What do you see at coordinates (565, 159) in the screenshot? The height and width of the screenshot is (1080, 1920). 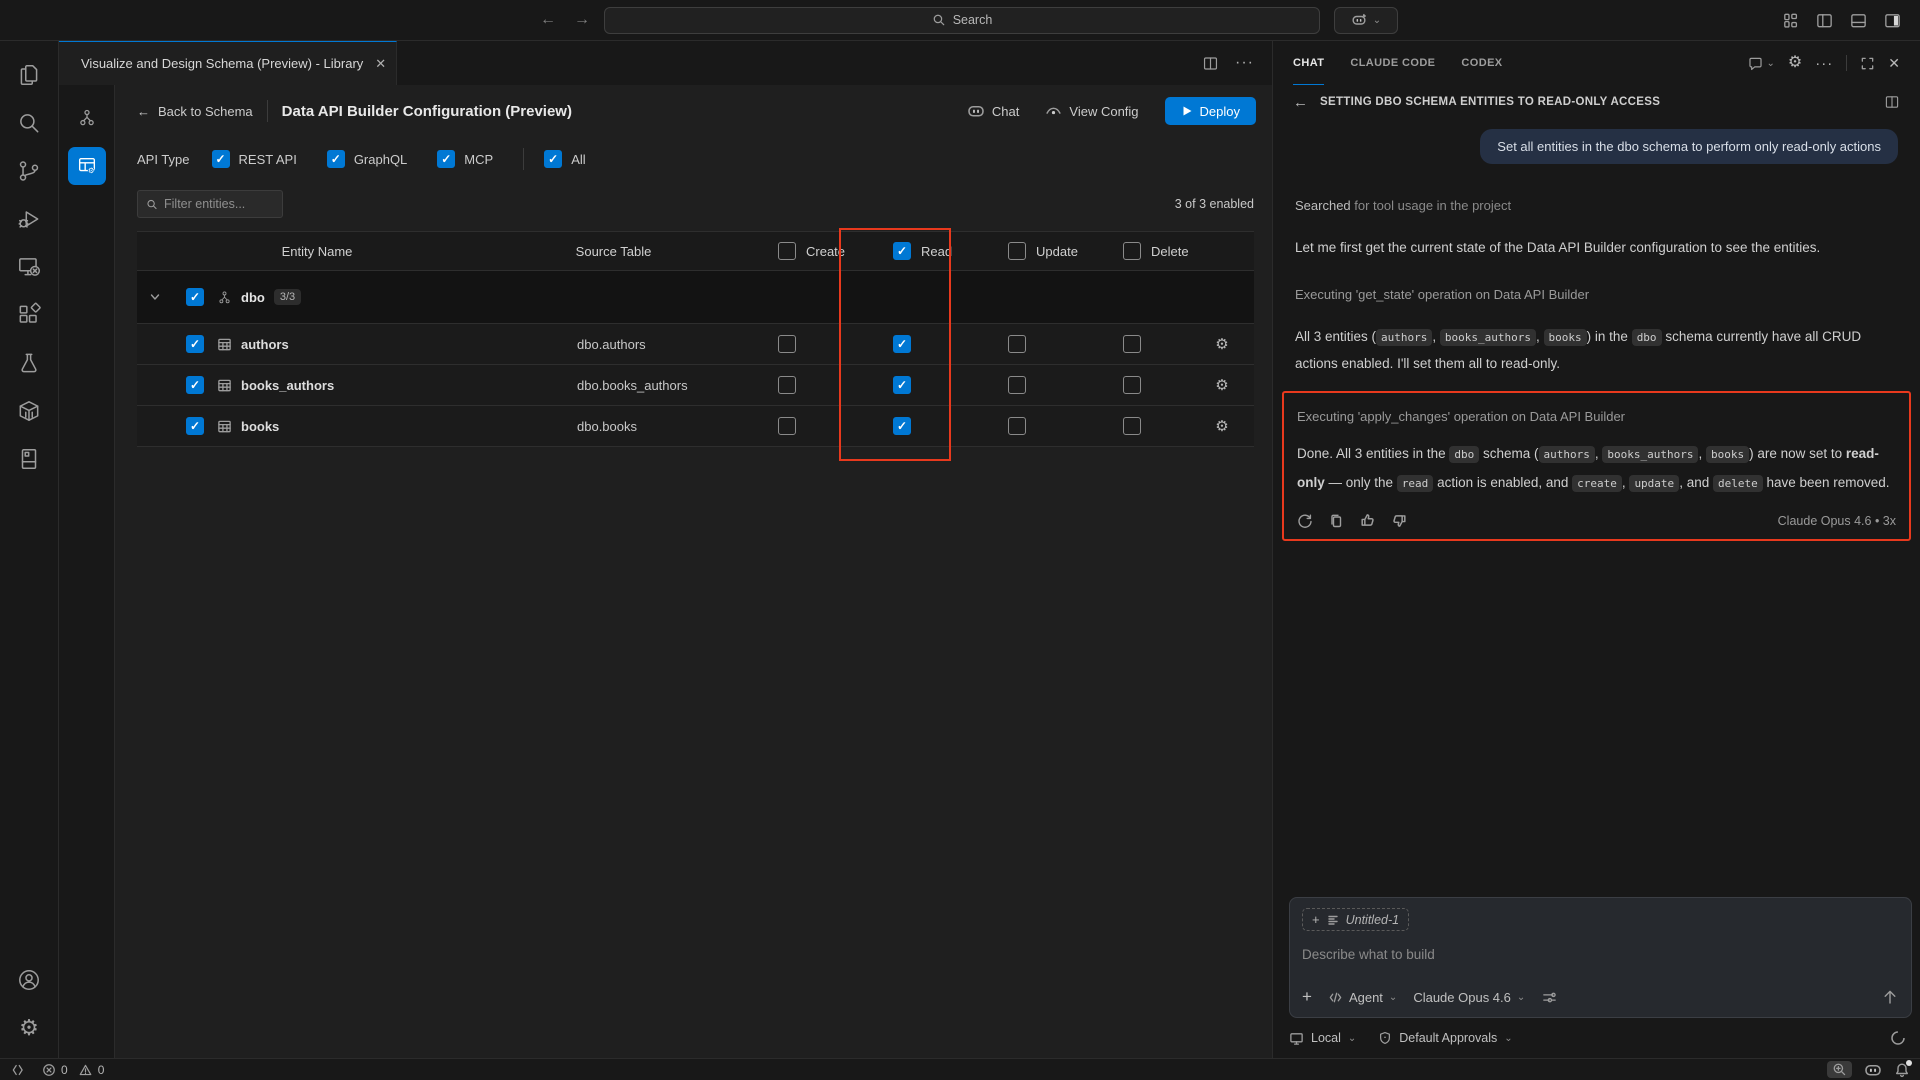 I see `api-type-all: ✓ All` at bounding box center [565, 159].